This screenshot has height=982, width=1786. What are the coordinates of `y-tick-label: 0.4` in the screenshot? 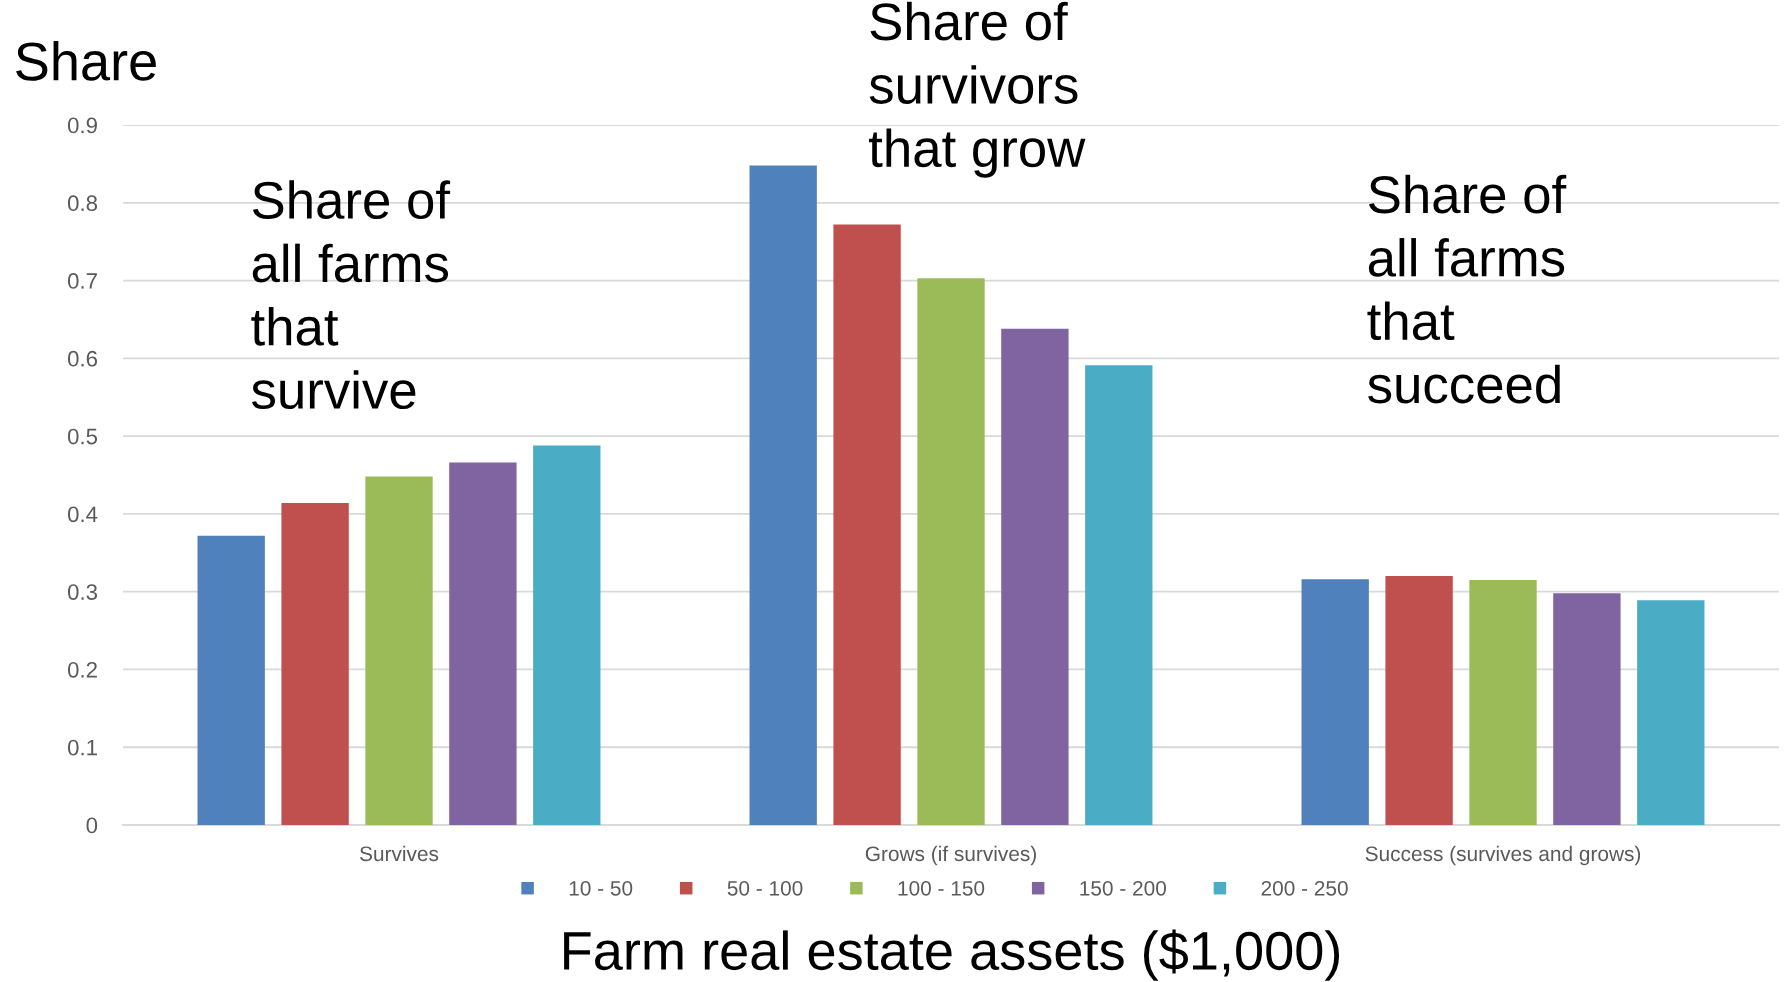 It's located at (82, 514).